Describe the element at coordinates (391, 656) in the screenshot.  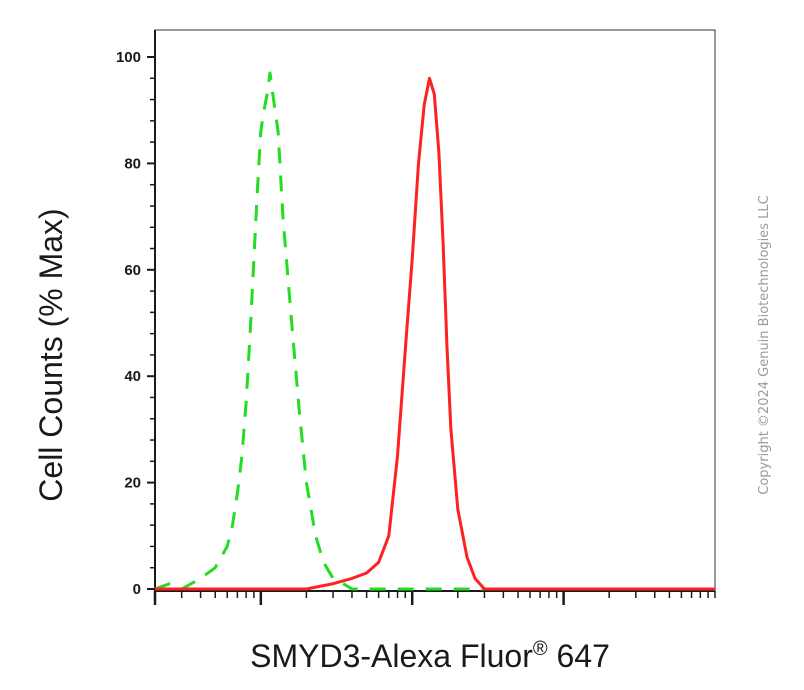
I see `x-axis-title-main: SMYD3-Alexa Fluor` at that location.